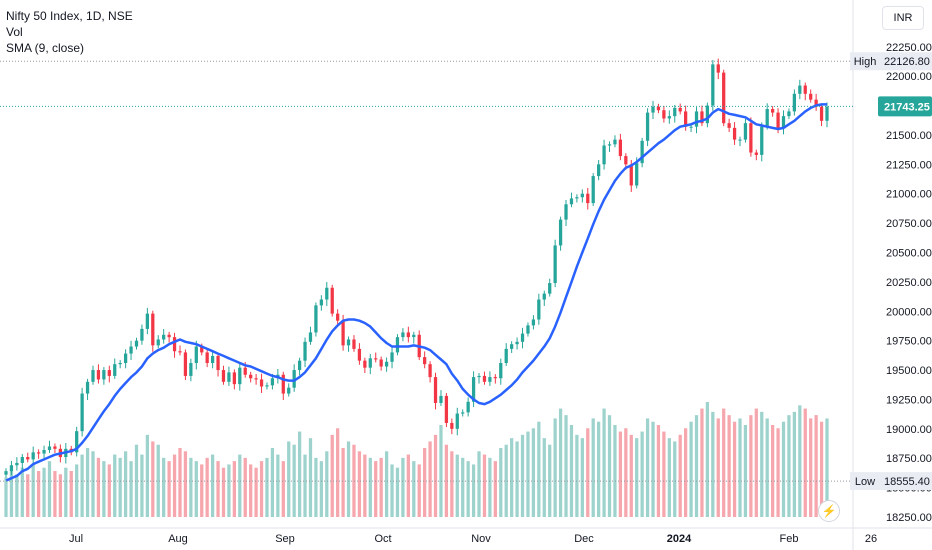 This screenshot has height=550, width=932. I want to click on low-label-bg, so click(865, 481).